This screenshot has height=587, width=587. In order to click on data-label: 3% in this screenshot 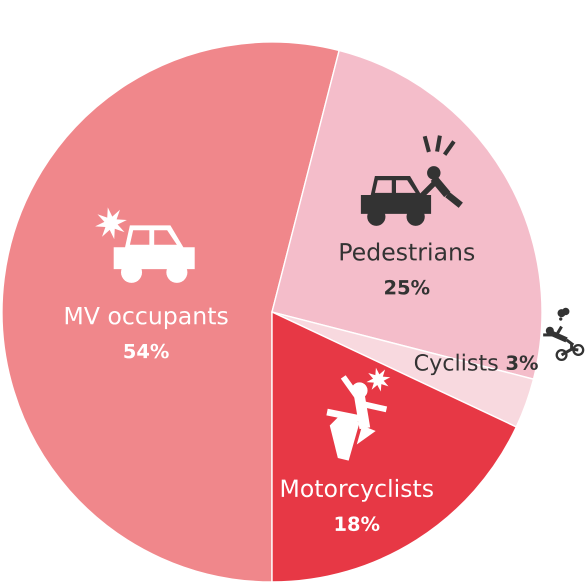, I will do `click(522, 362)`.